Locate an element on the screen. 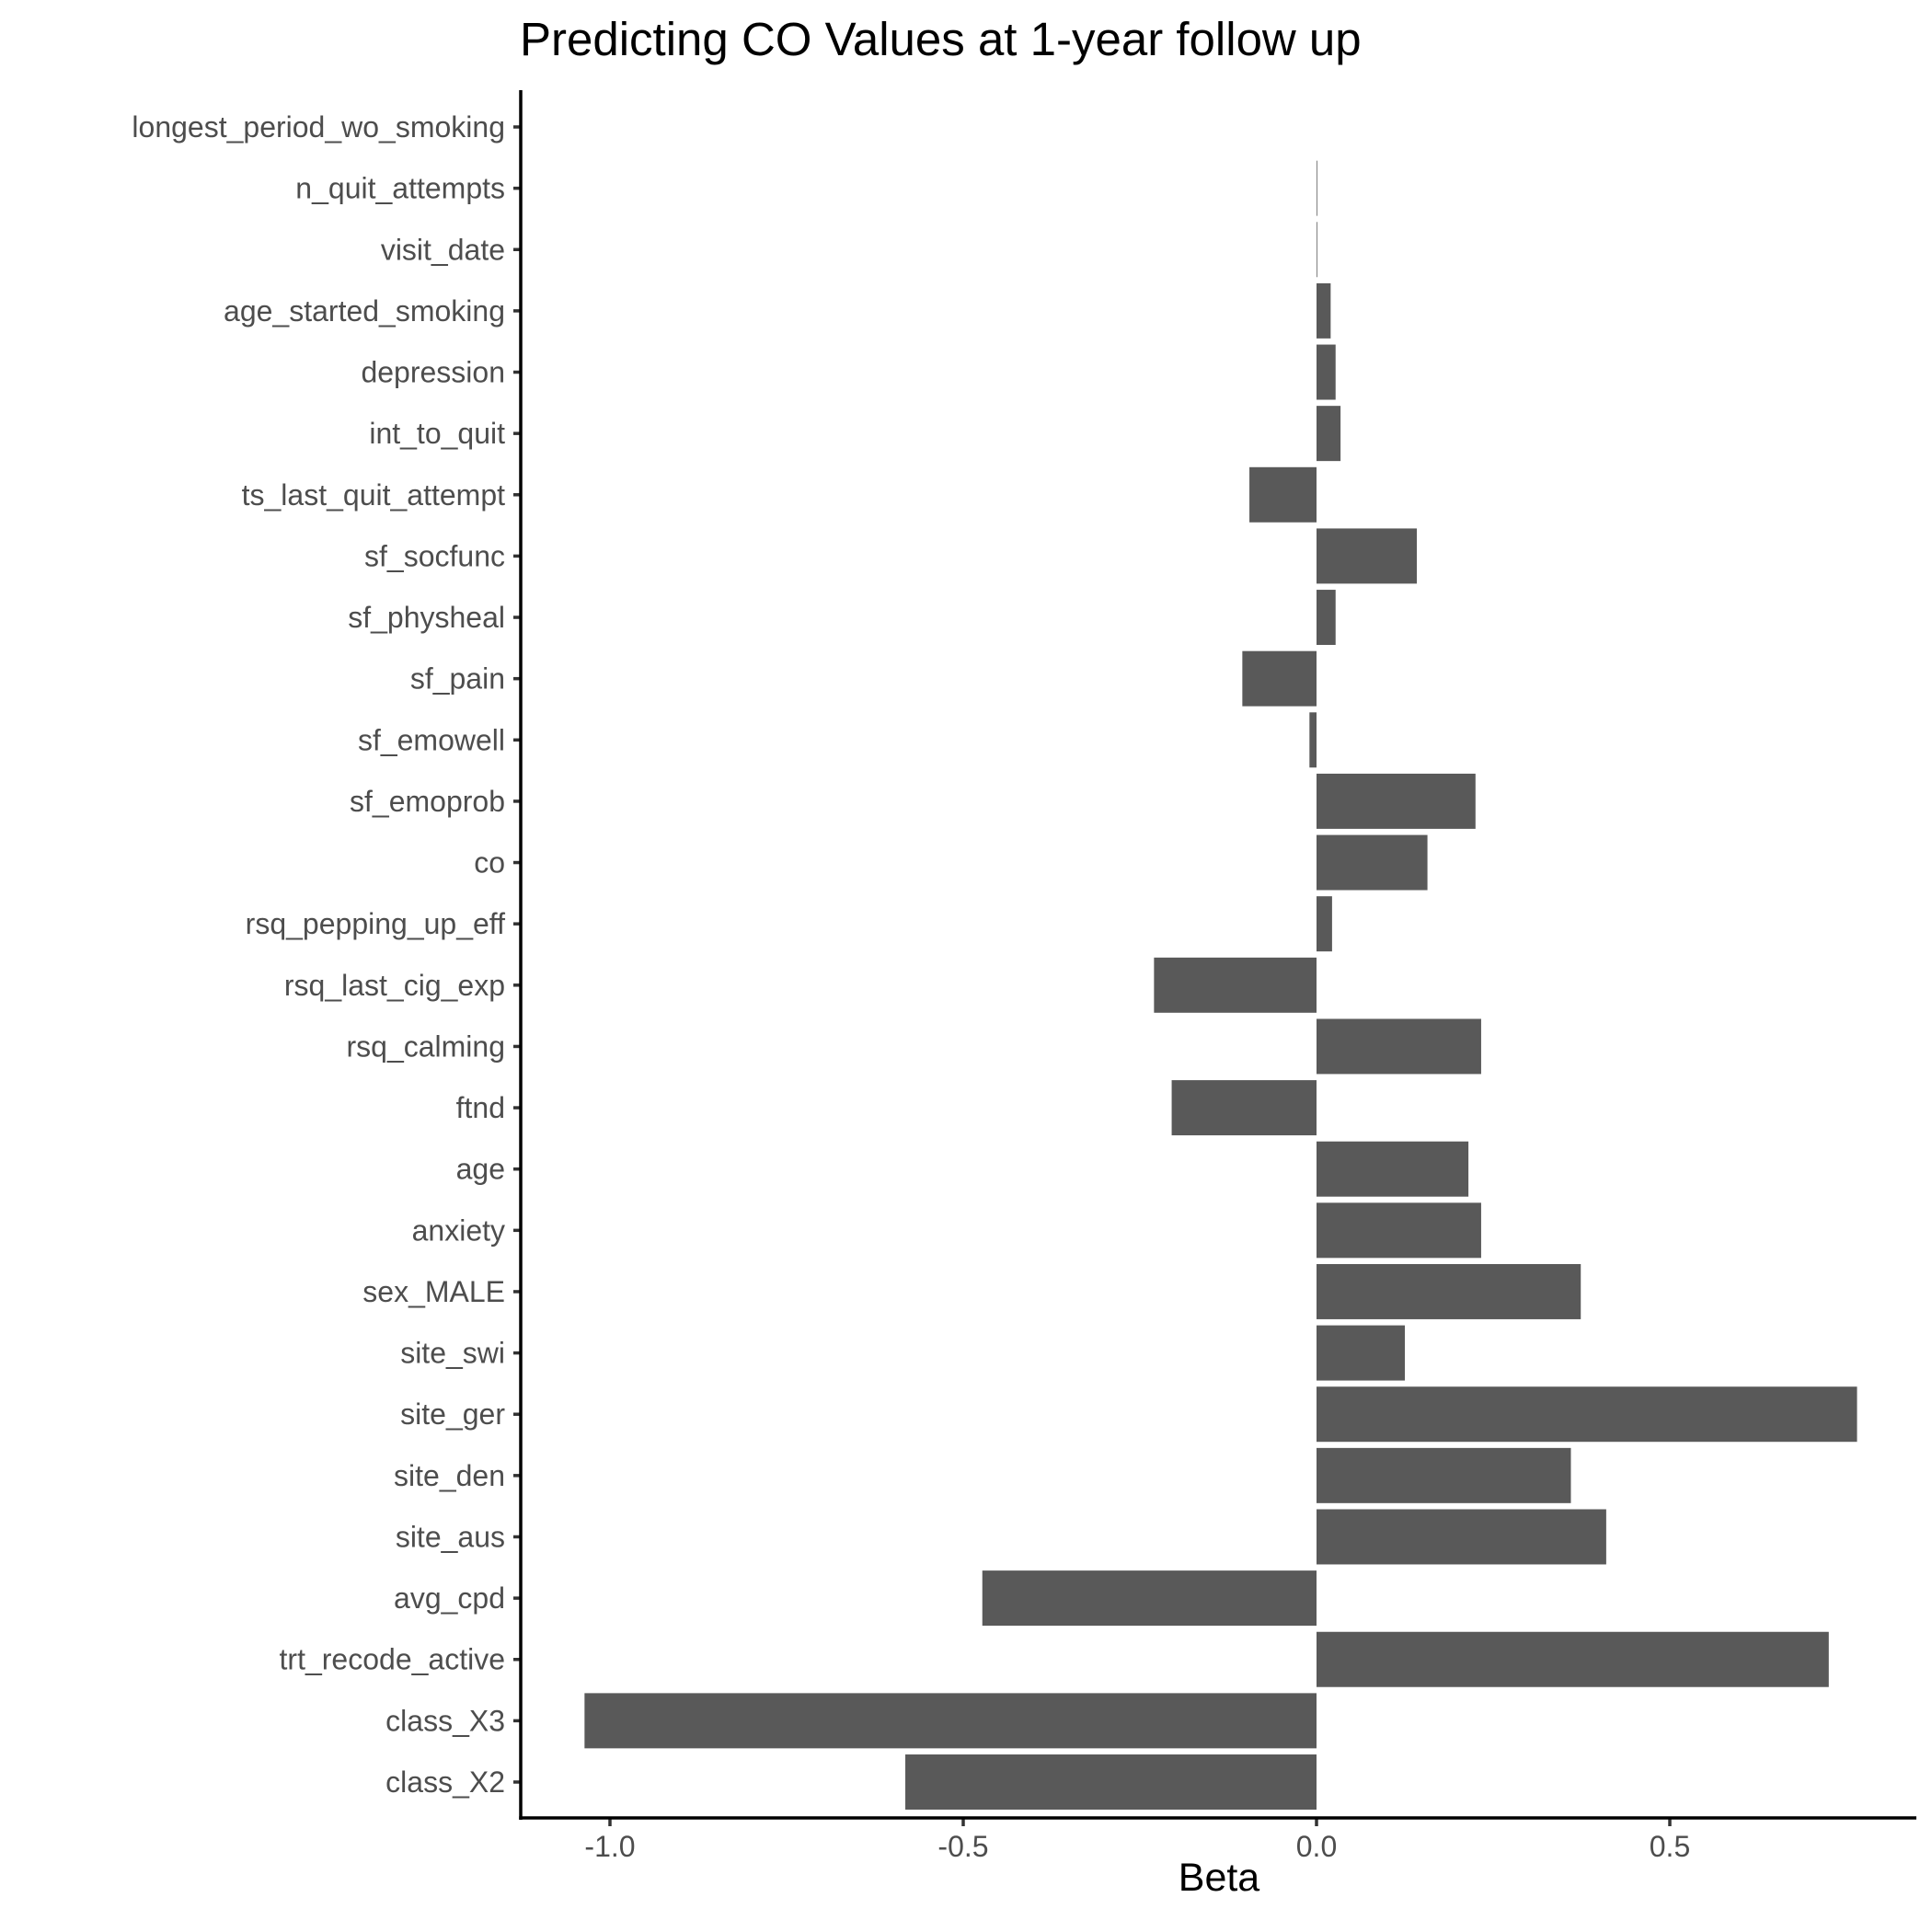 The height and width of the screenshot is (1932, 1932). bar-trt_recode_active is located at coordinates (1573, 1659).